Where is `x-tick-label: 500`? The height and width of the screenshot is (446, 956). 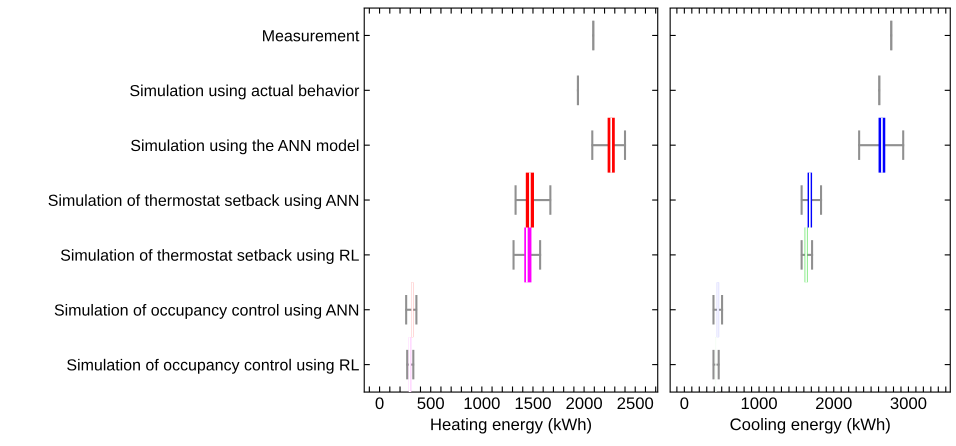 x-tick-label: 500 is located at coordinates (430, 403).